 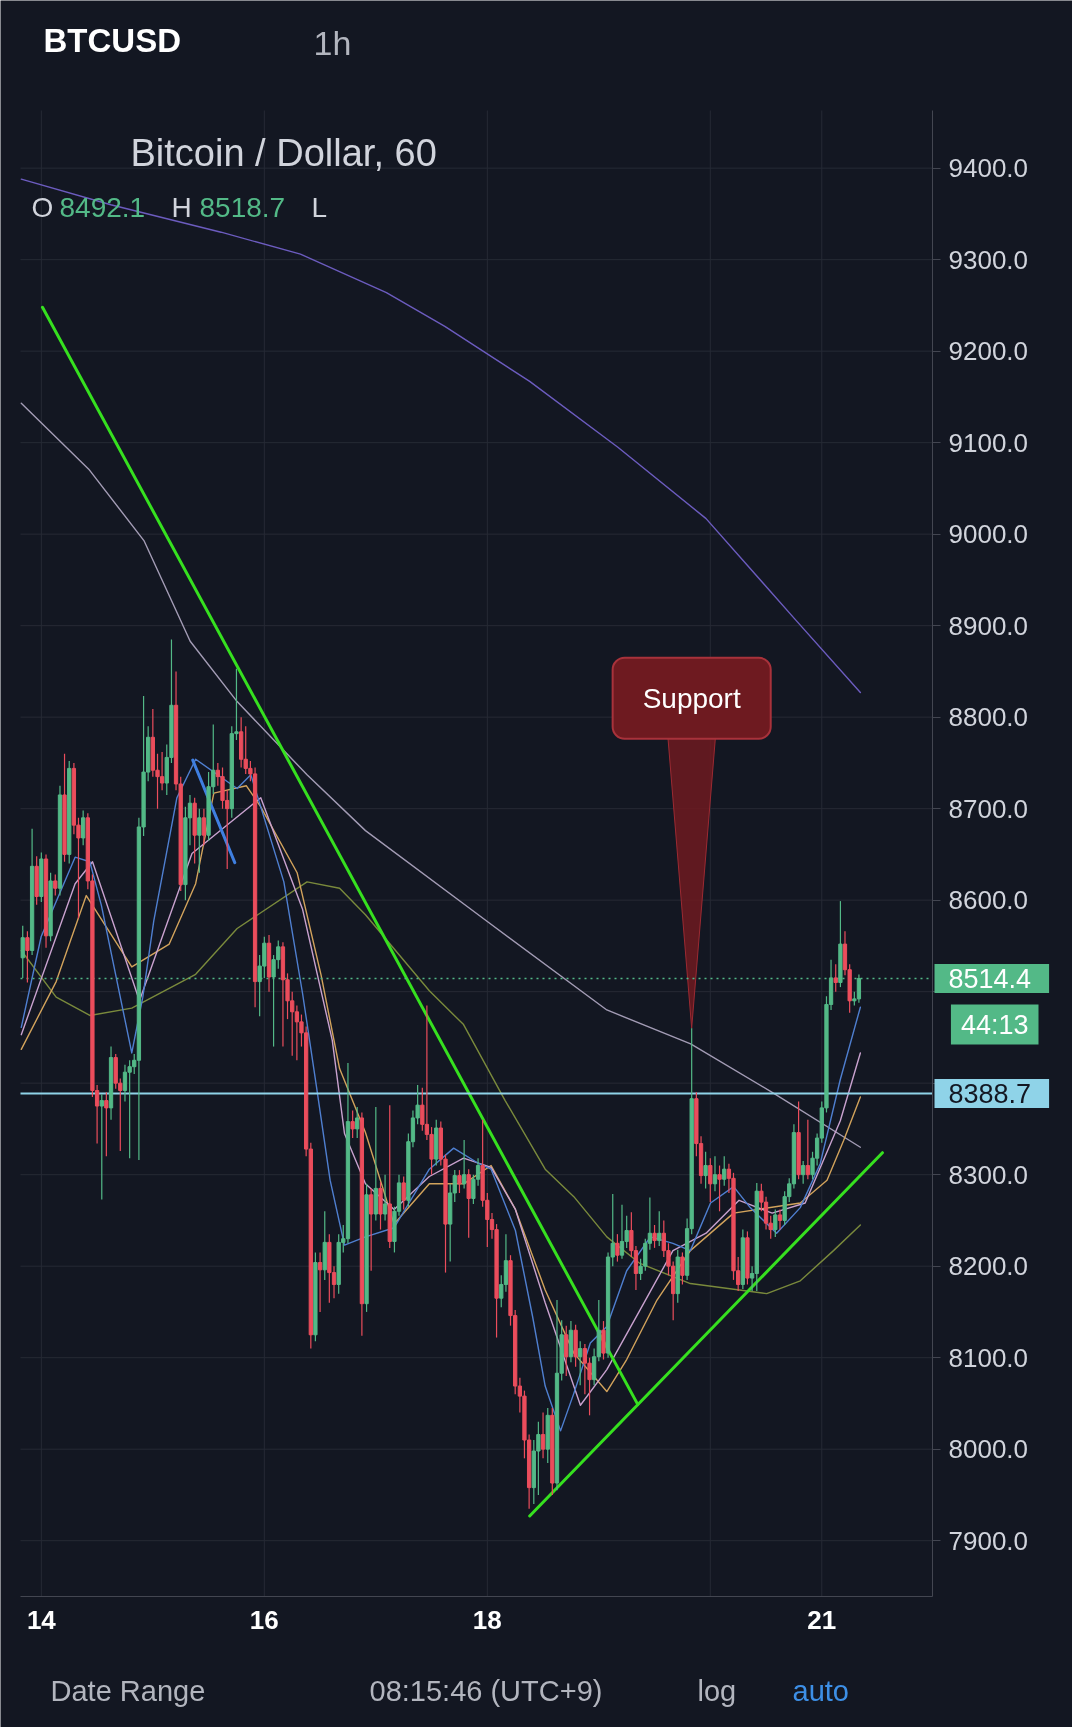 I want to click on x-tick-label: 16, so click(x=264, y=1619).